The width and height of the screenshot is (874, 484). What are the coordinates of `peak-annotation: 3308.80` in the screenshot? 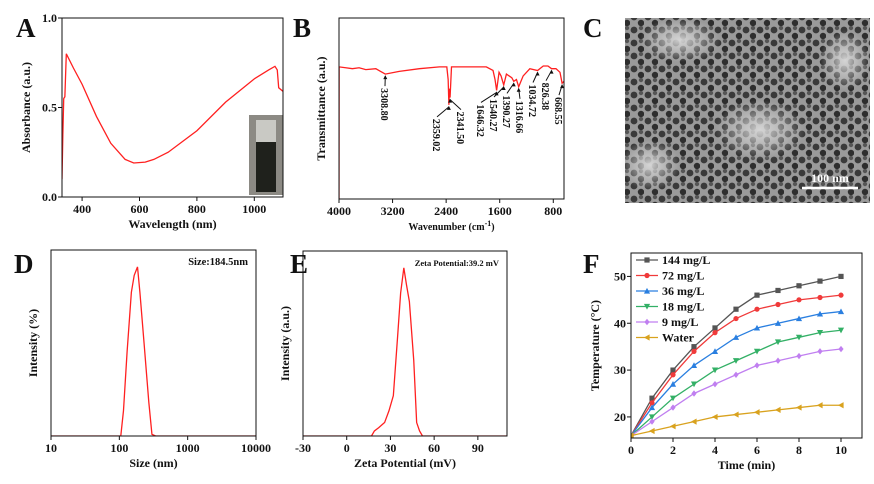 It's located at (383, 104).